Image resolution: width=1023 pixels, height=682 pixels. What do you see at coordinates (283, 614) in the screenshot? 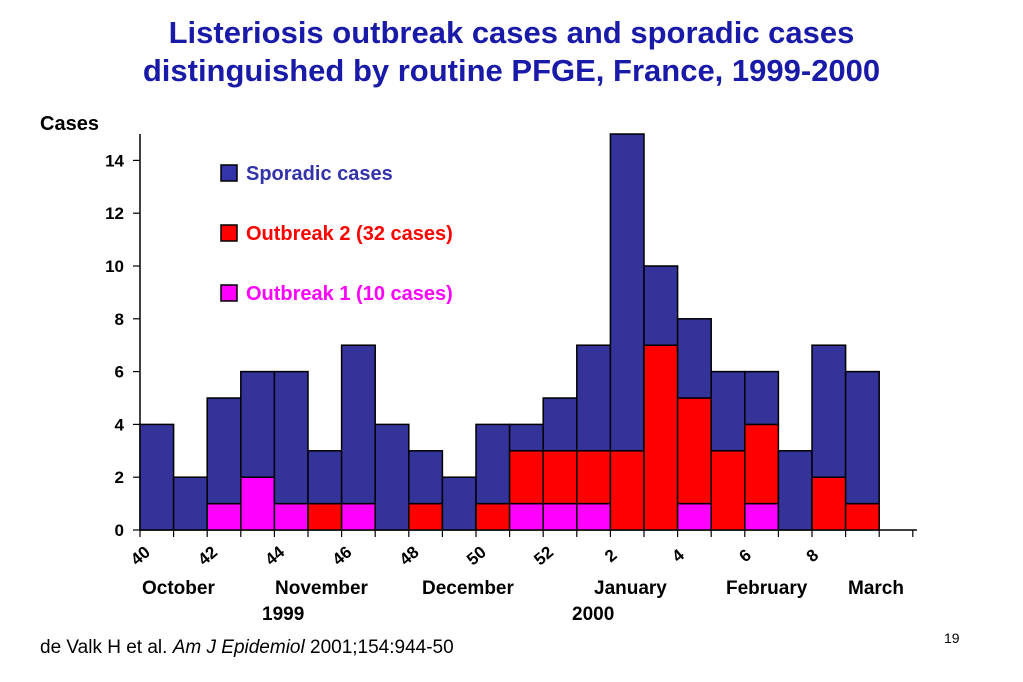
I see `year-label-1999: 1999` at bounding box center [283, 614].